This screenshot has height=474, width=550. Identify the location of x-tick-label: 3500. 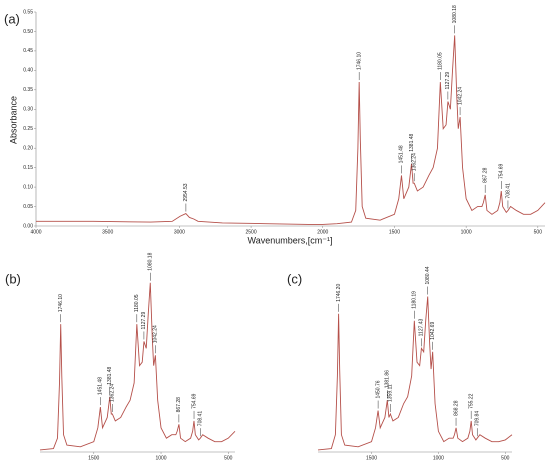
(107, 232).